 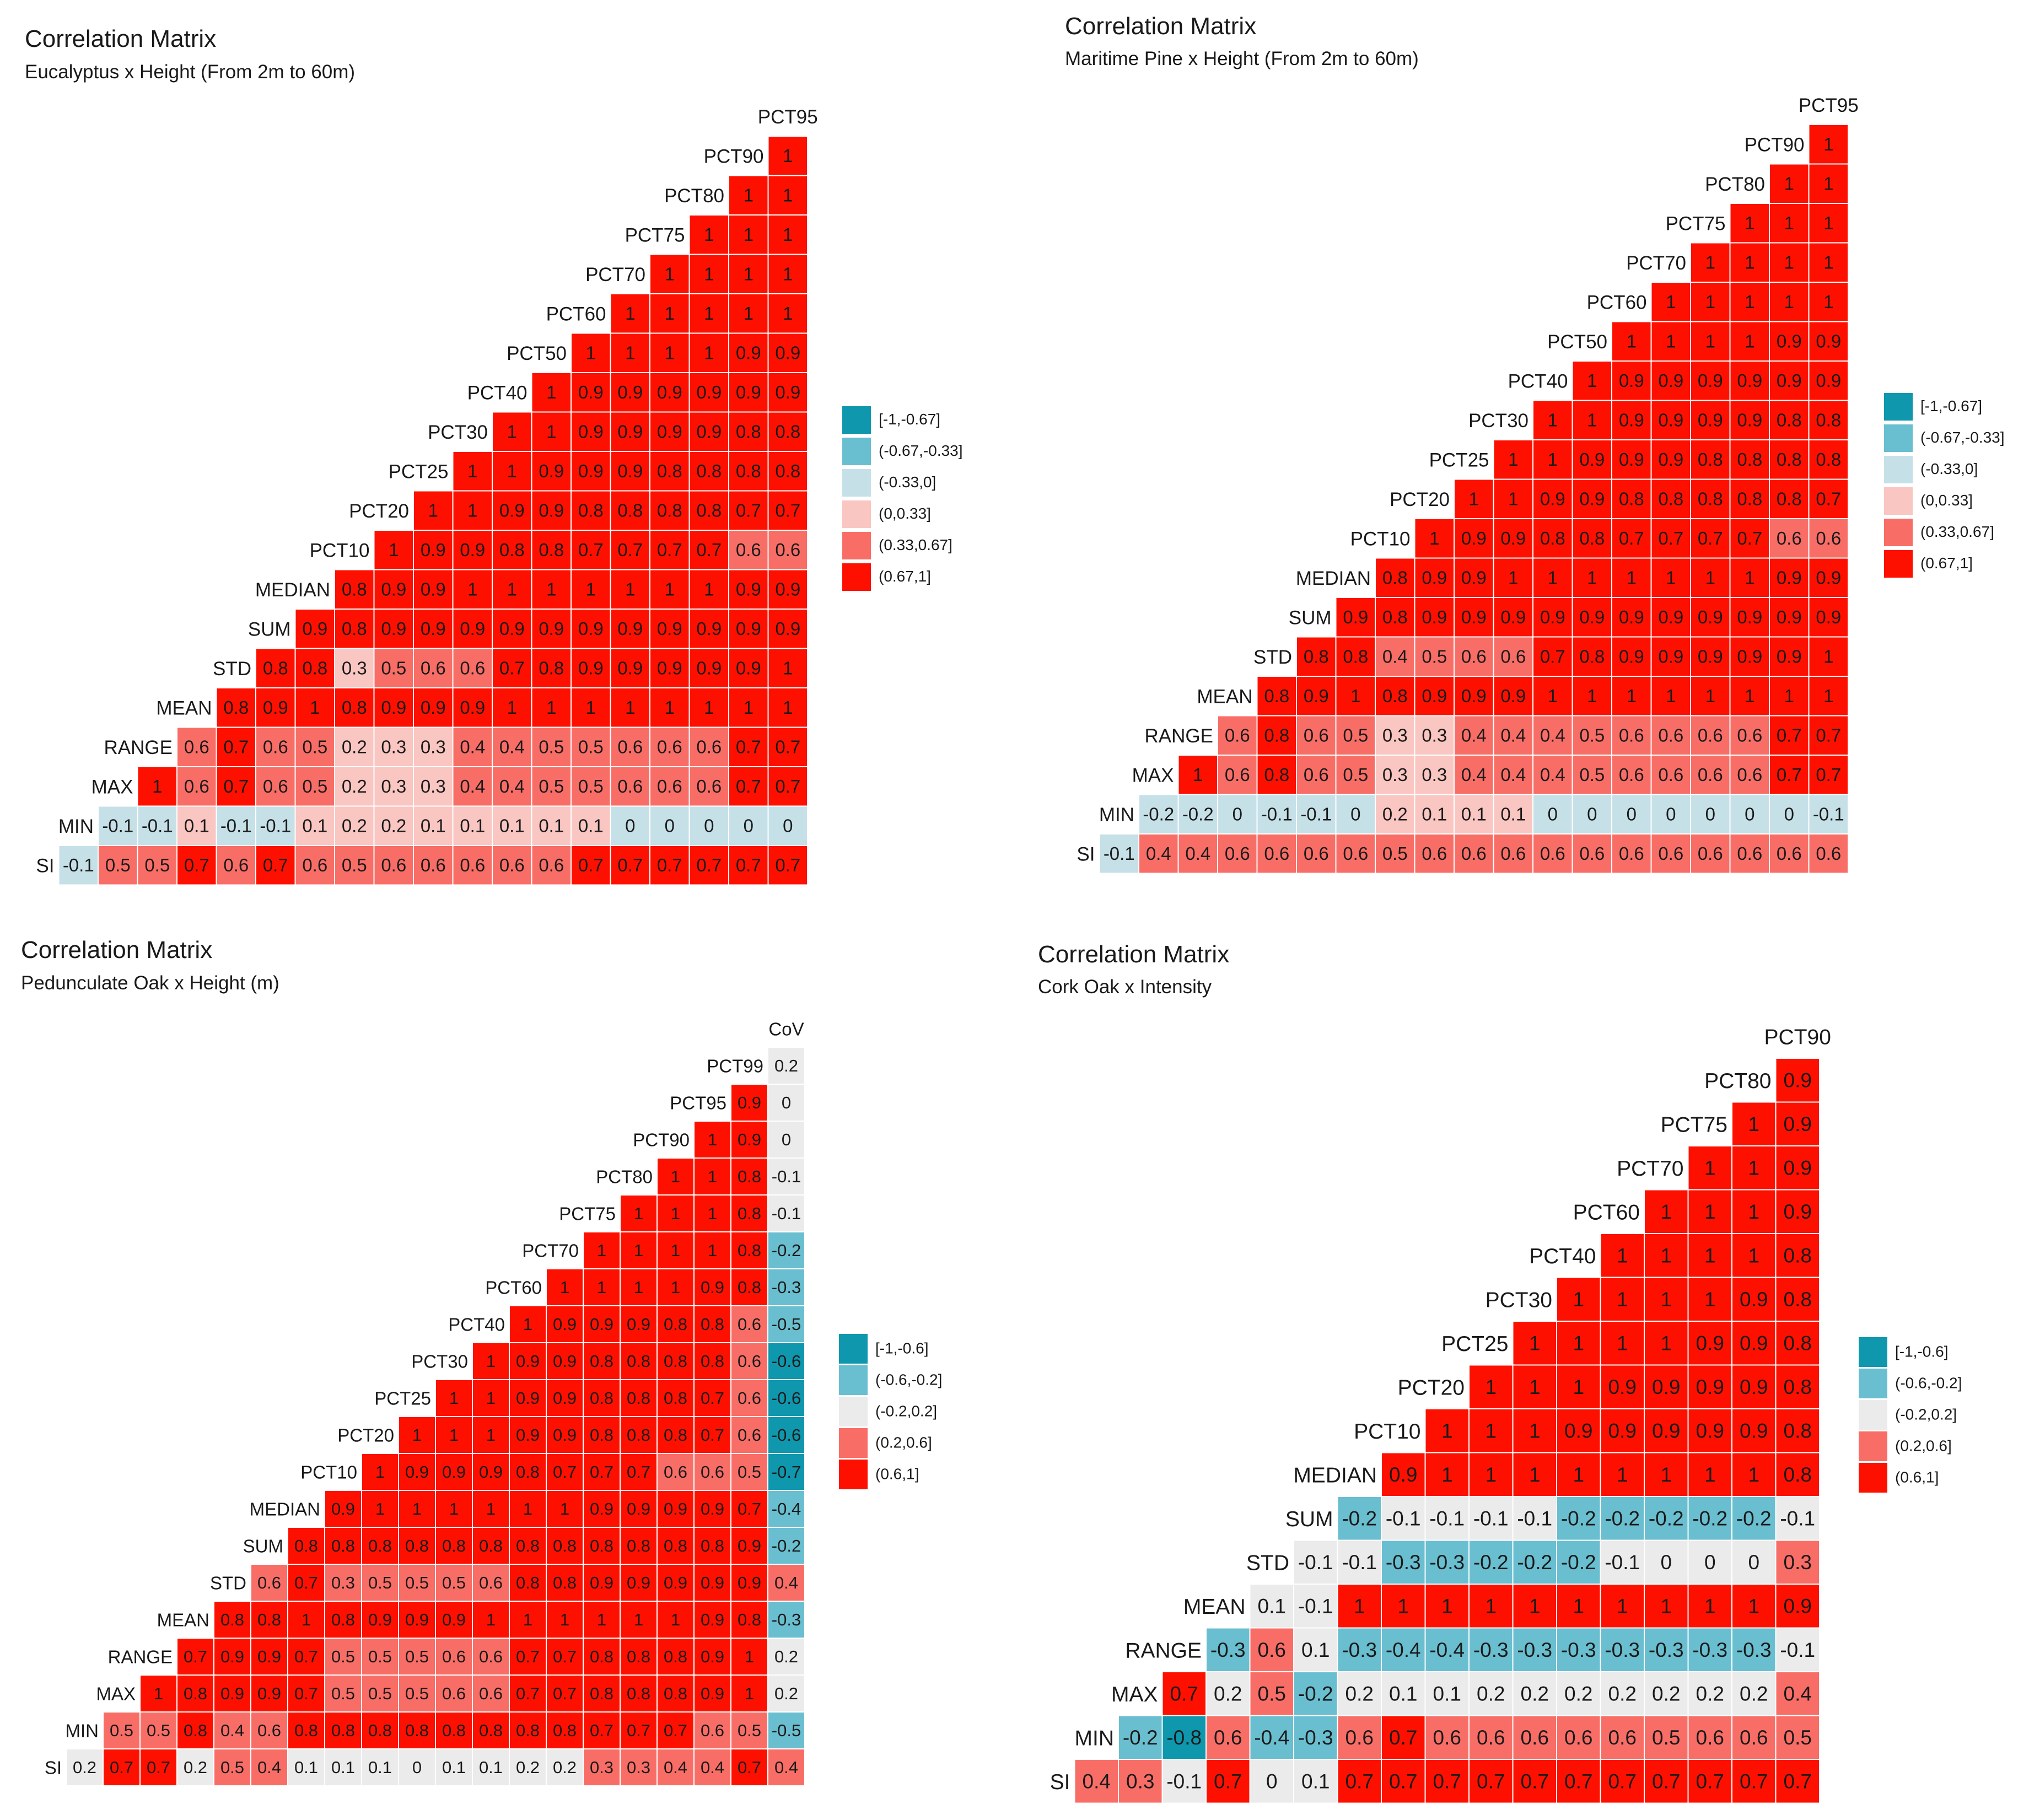 I want to click on cell-value: -0.5, so click(x=786, y=1325).